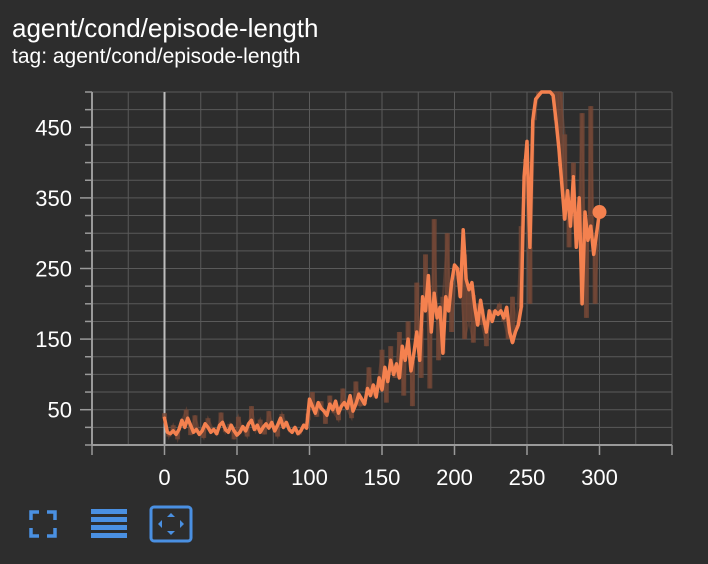  I want to click on y-tick-label: 250, so click(53, 269).